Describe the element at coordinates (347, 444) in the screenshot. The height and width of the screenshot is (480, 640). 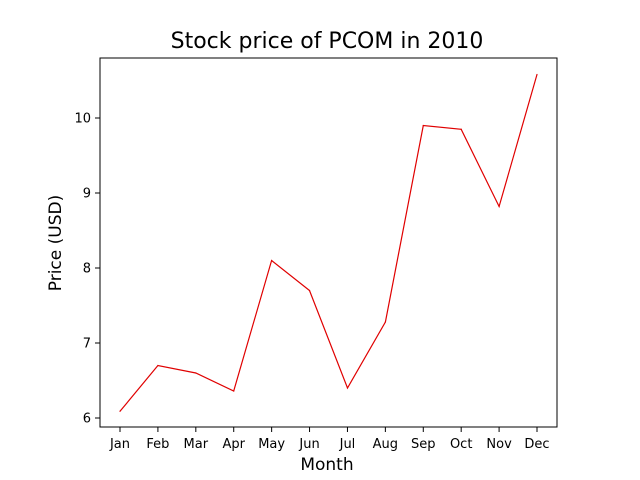
I see `x-tick-label: Jul` at that location.